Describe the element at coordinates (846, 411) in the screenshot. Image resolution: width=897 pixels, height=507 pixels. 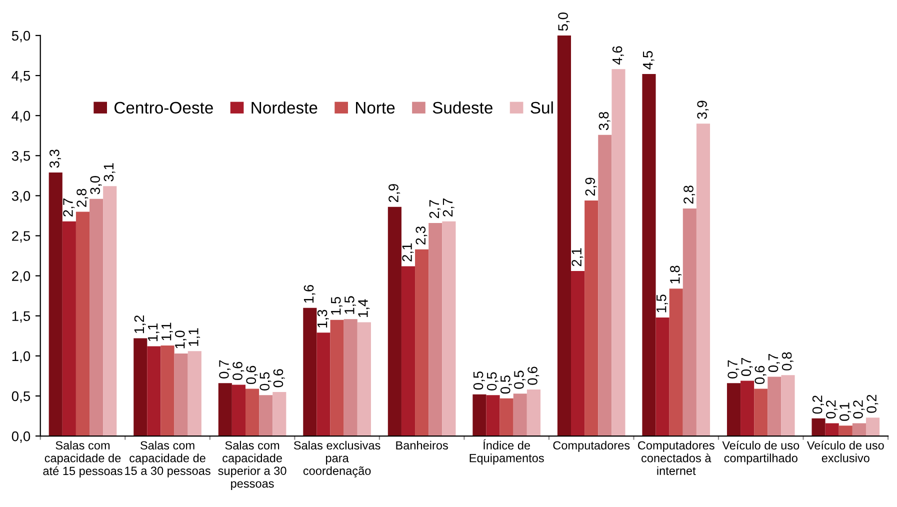
I see `data-label: 0,1` at that location.